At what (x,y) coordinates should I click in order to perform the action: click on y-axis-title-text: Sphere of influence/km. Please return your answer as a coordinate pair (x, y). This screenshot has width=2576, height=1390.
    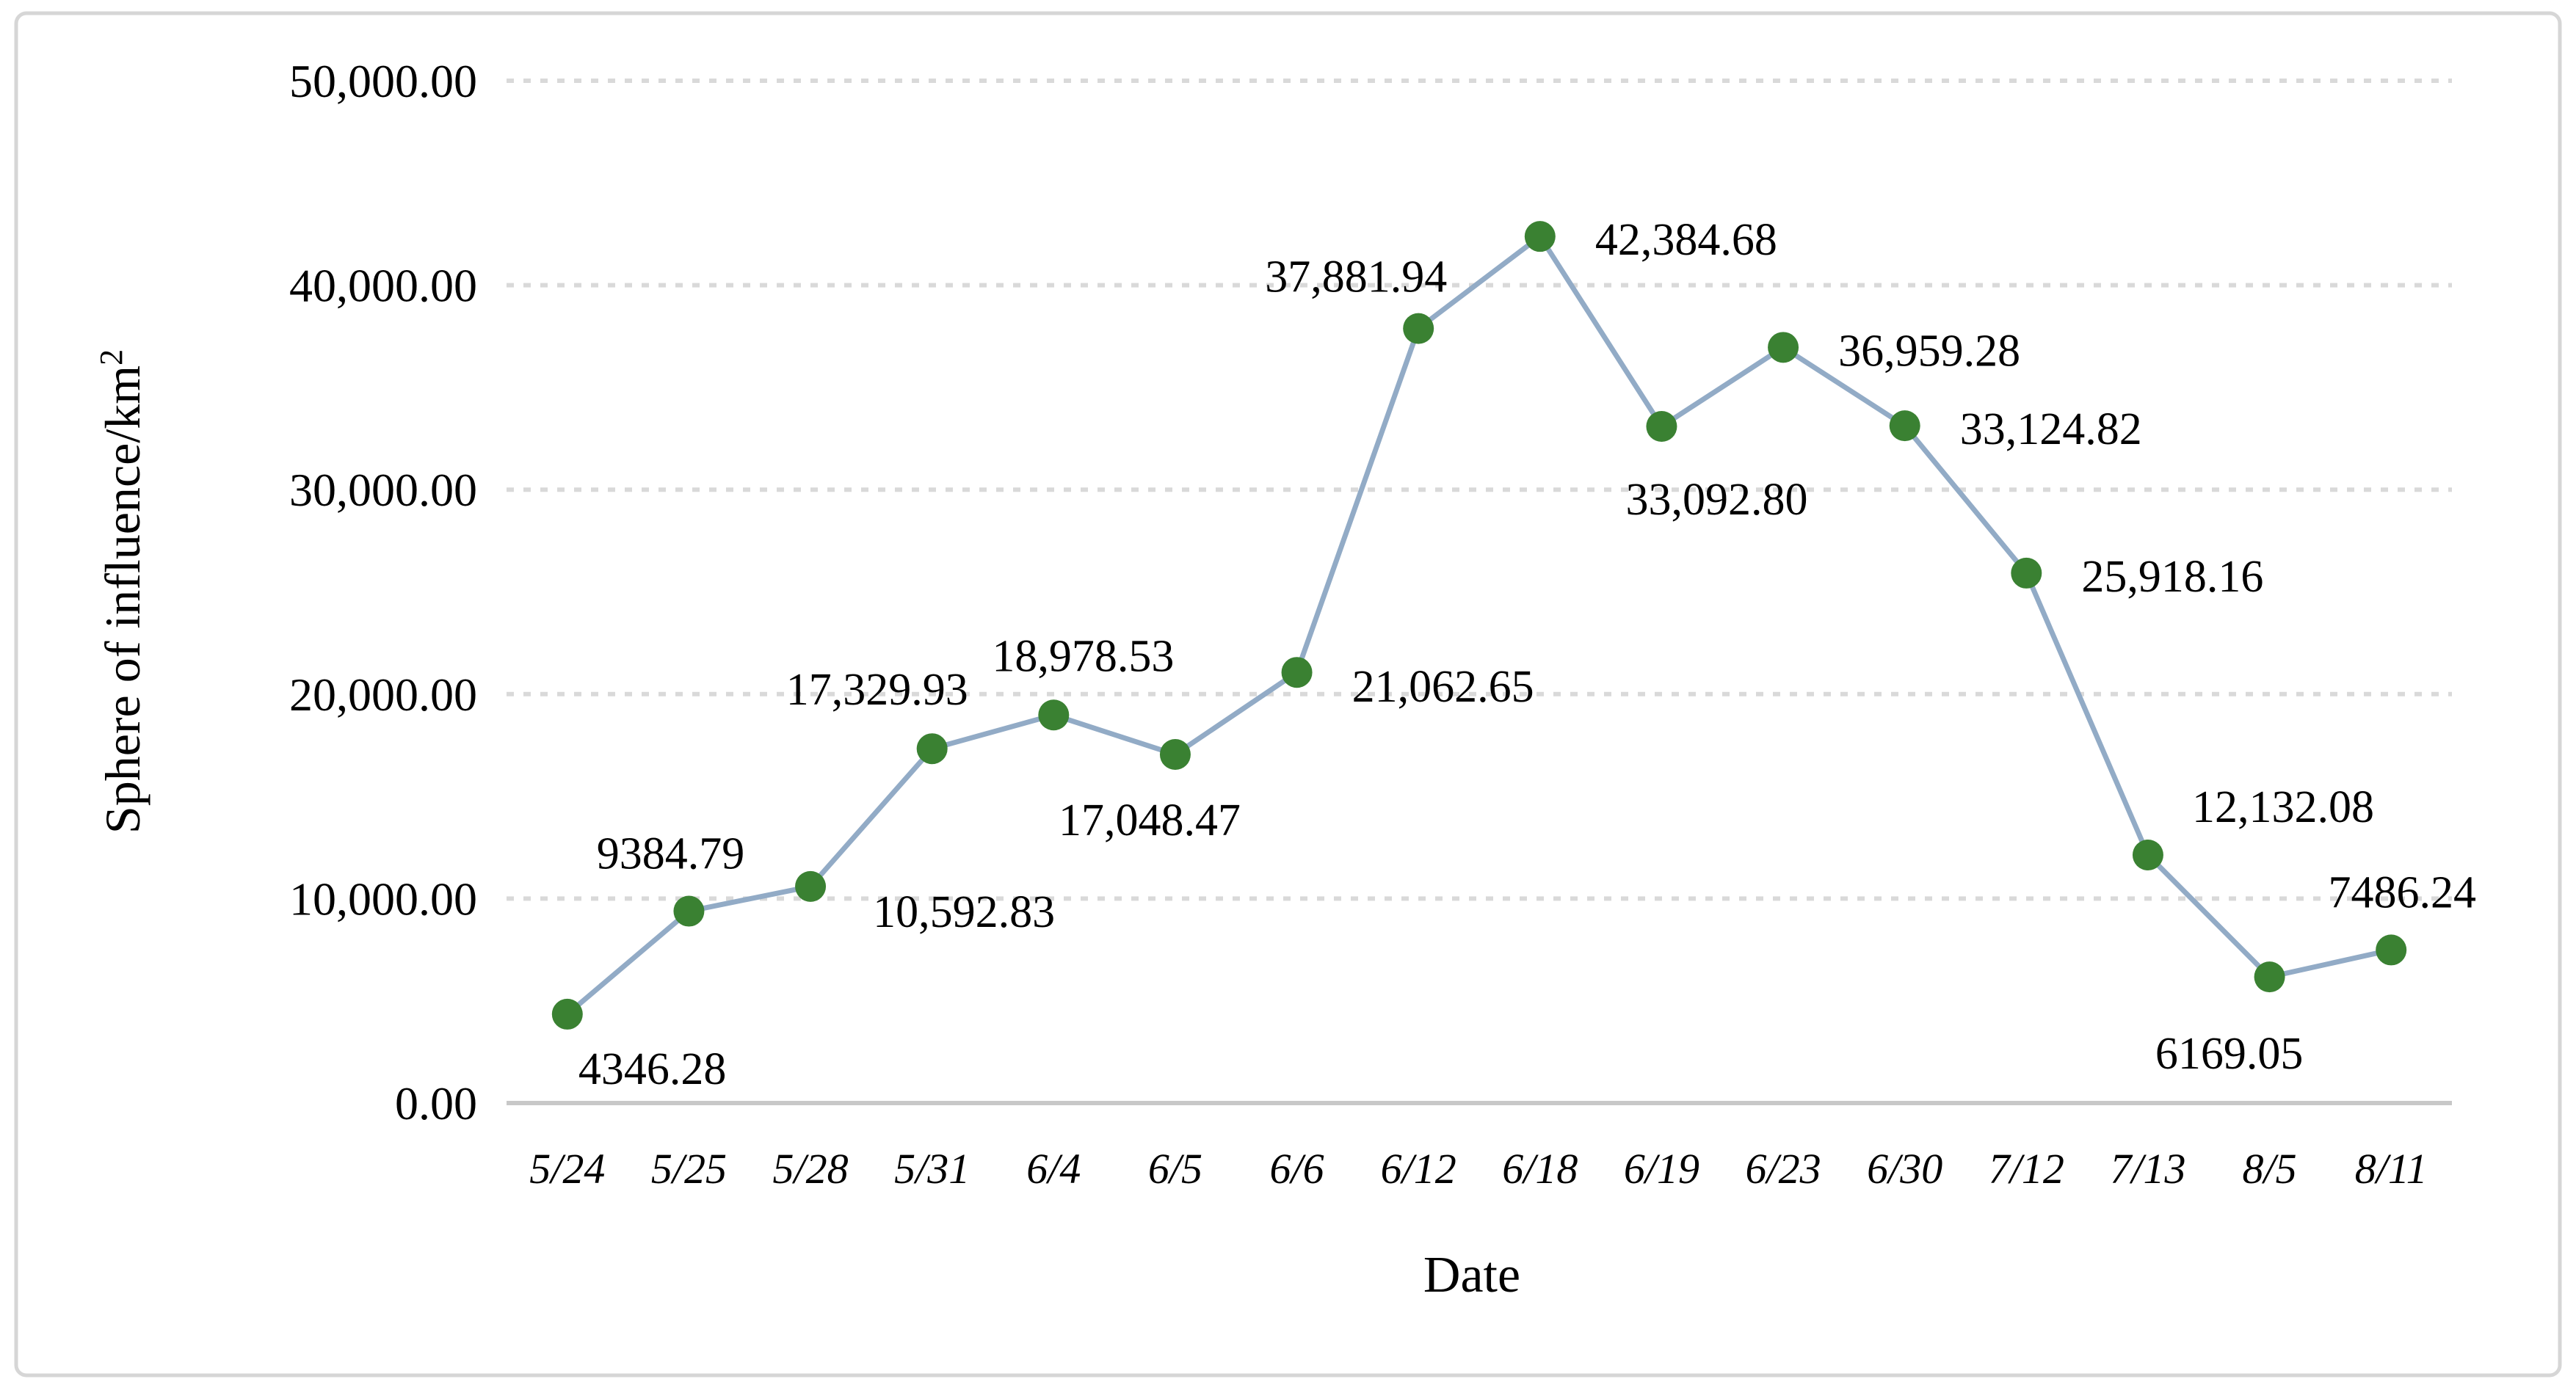
    Looking at the image, I should click on (123, 599).